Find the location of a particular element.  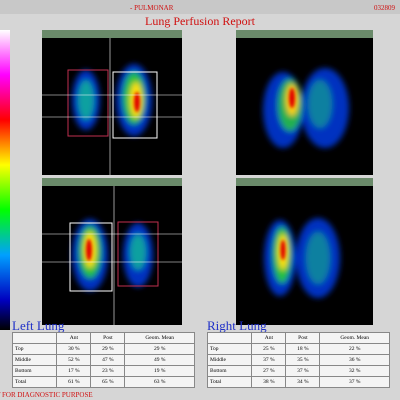

table-row: Bottom 17 % 23 % 19 % is located at coordinates (103, 371).